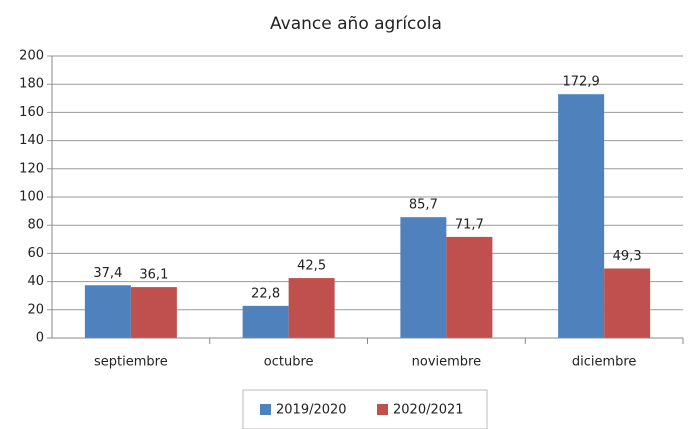  Describe the element at coordinates (365, 409) in the screenshot. I see `legend-box` at that location.